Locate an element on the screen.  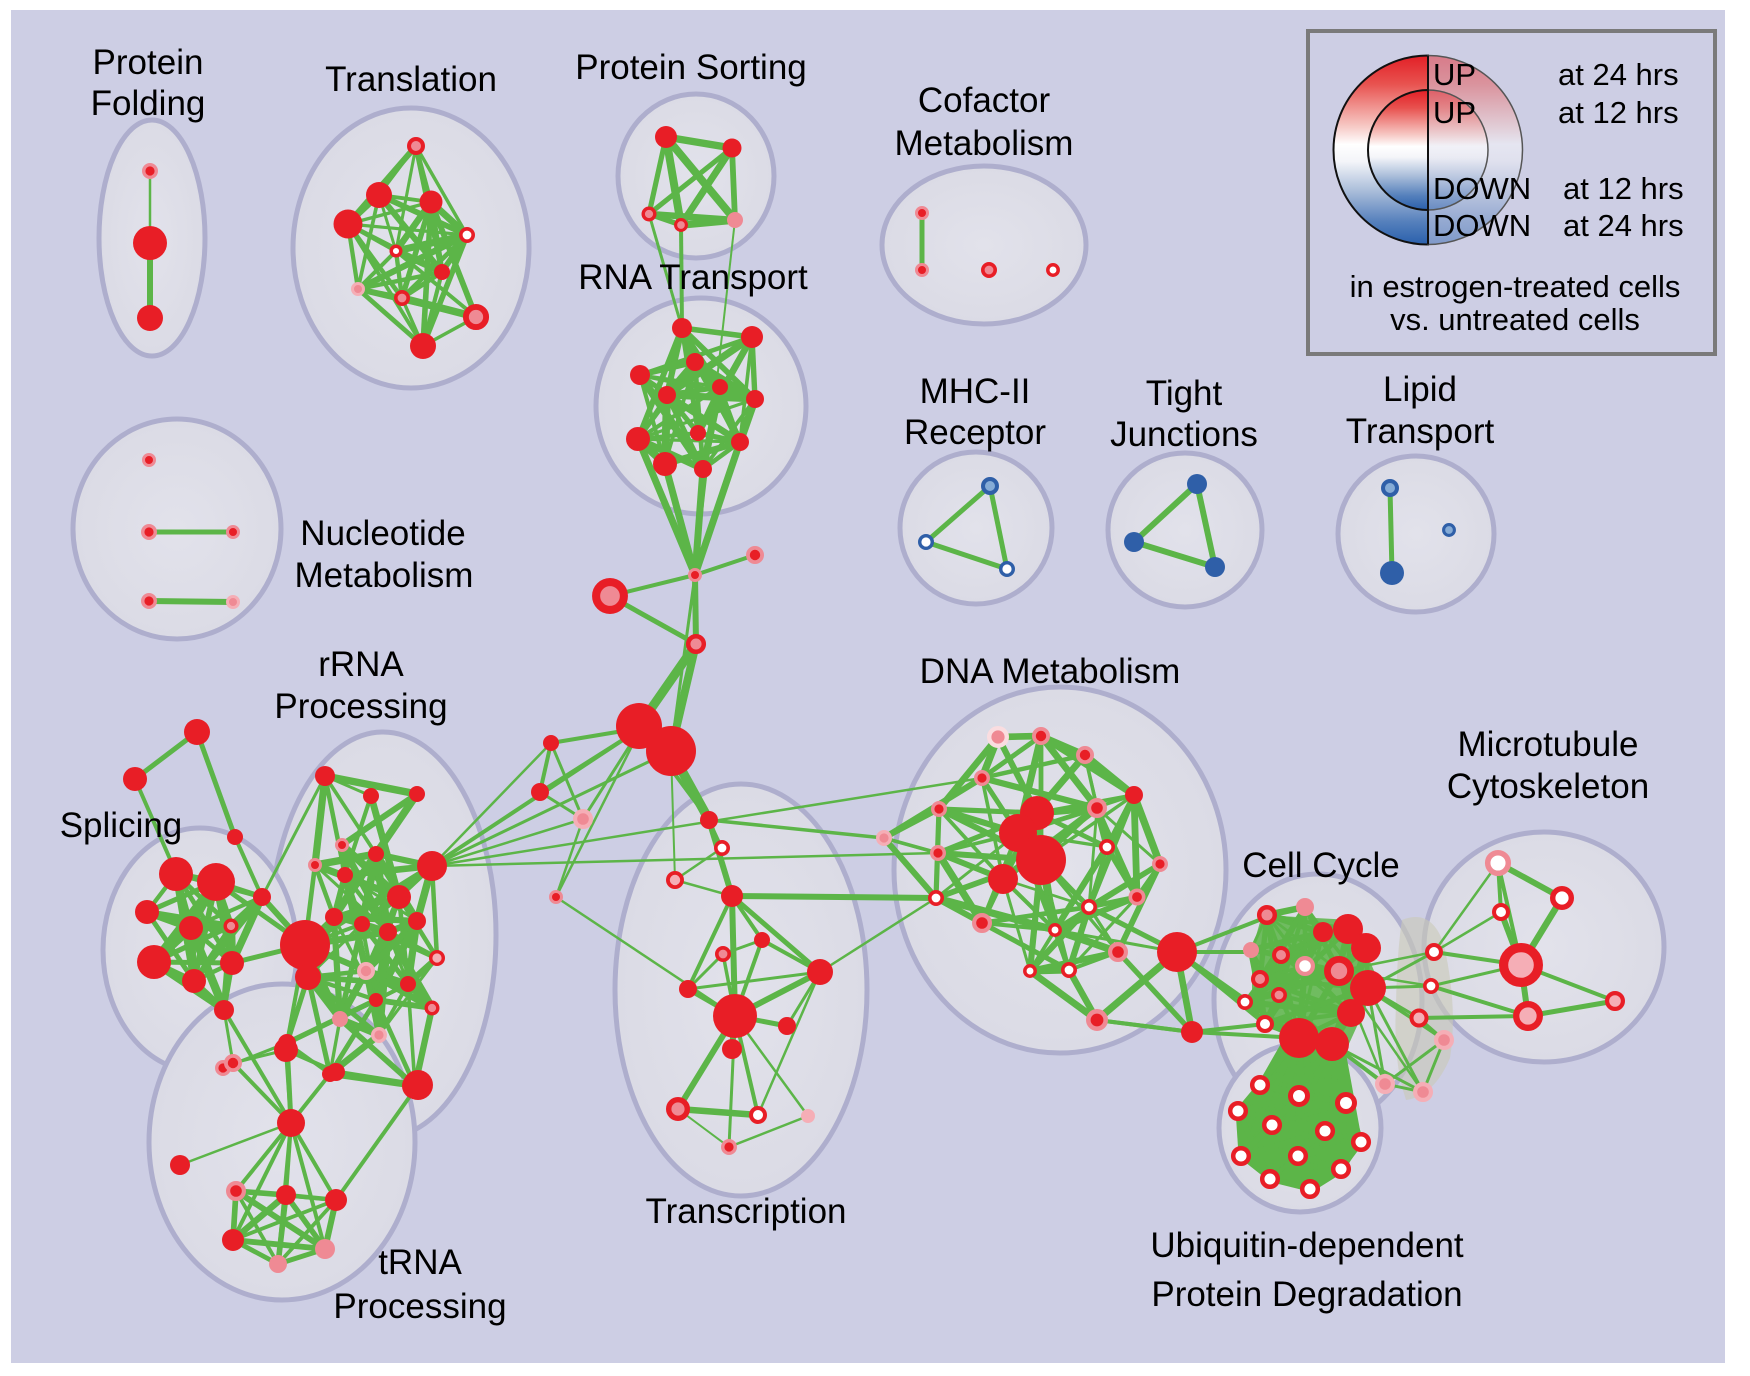
svg-text: Cytoskeleton is located at coordinates (1548, 786).